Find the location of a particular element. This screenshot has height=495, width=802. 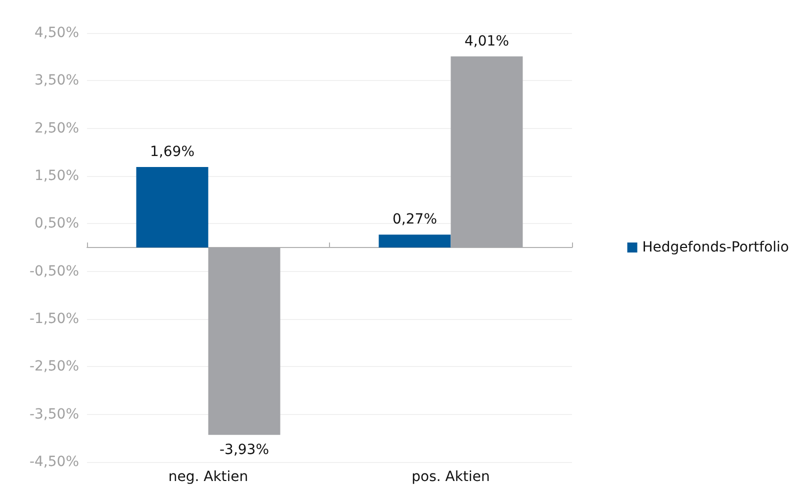

y-tick-label: 1,50% is located at coordinates (56, 176).